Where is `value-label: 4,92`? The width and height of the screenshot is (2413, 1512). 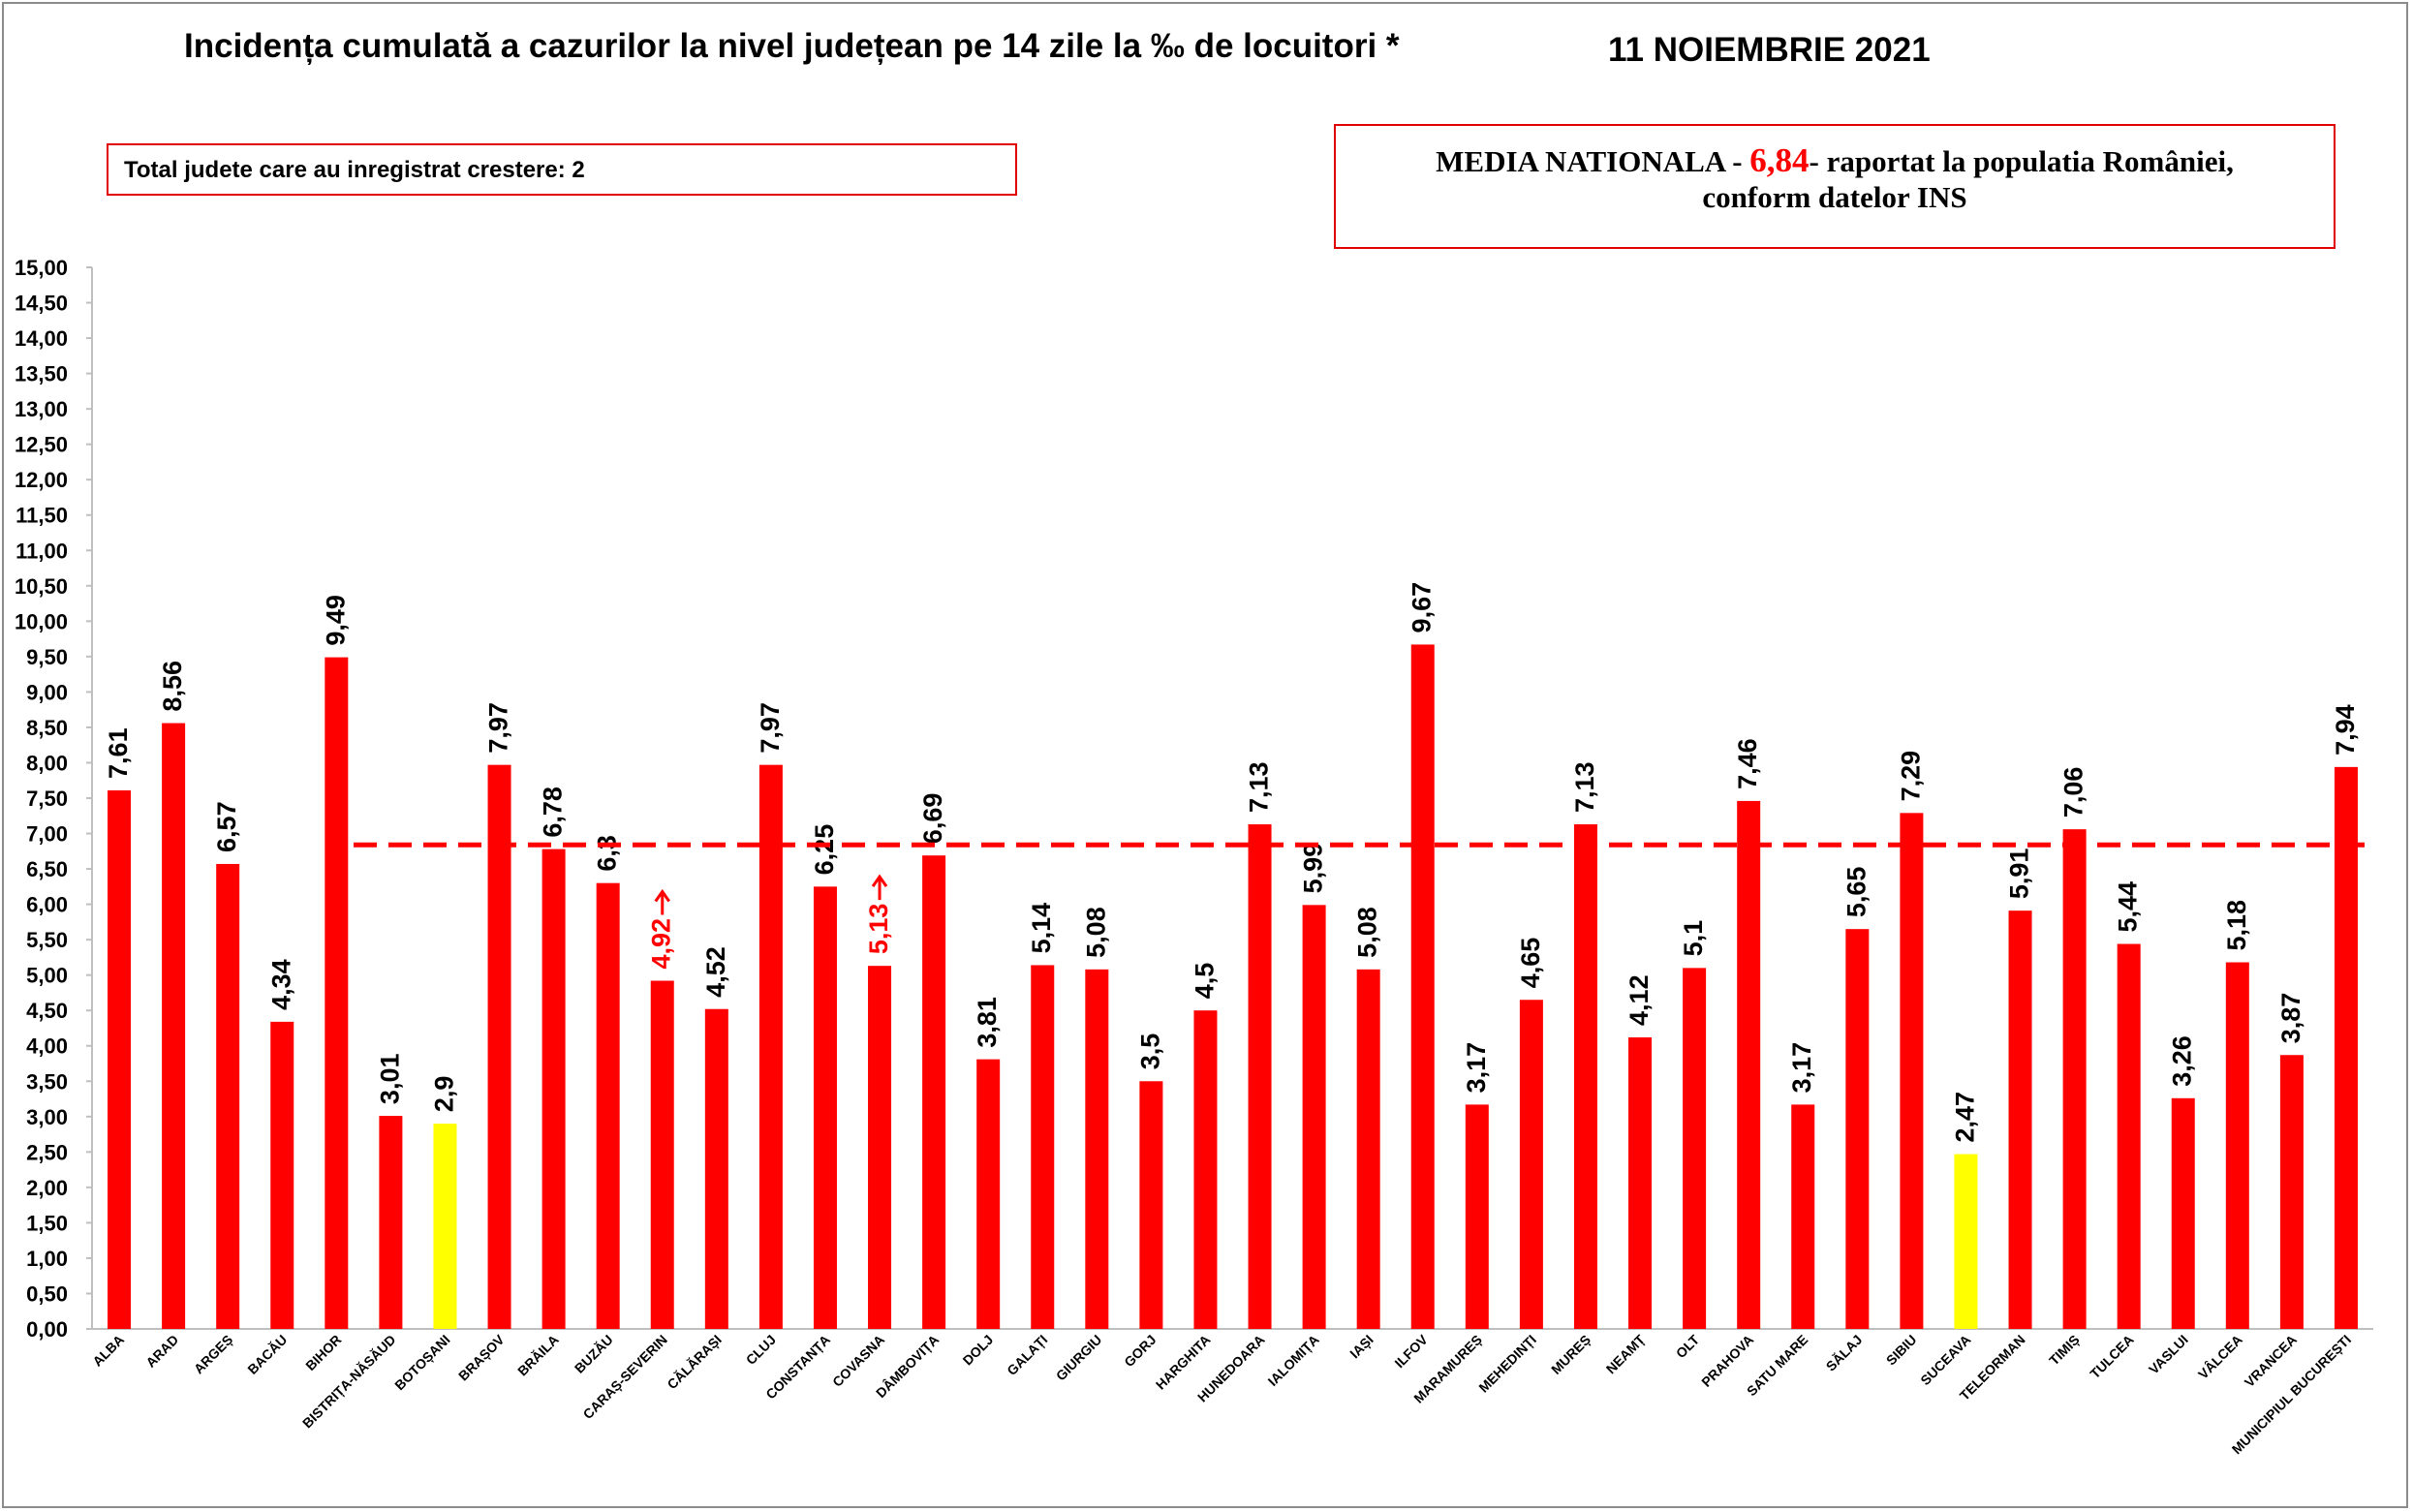
value-label: 4,92 is located at coordinates (661, 944).